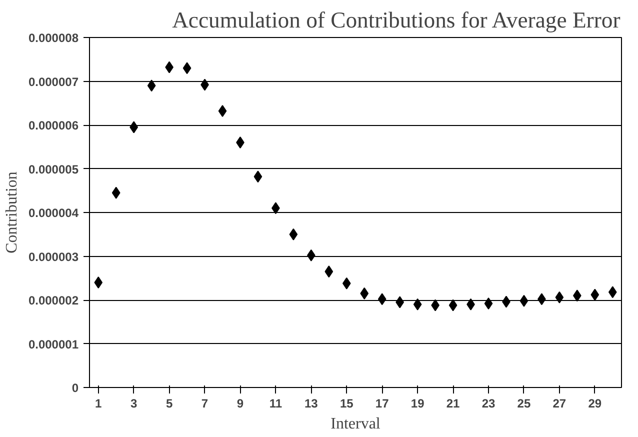 Image resolution: width=638 pixels, height=437 pixels. Describe the element at coordinates (417, 403) in the screenshot. I see `x-tick-label: 19` at that location.